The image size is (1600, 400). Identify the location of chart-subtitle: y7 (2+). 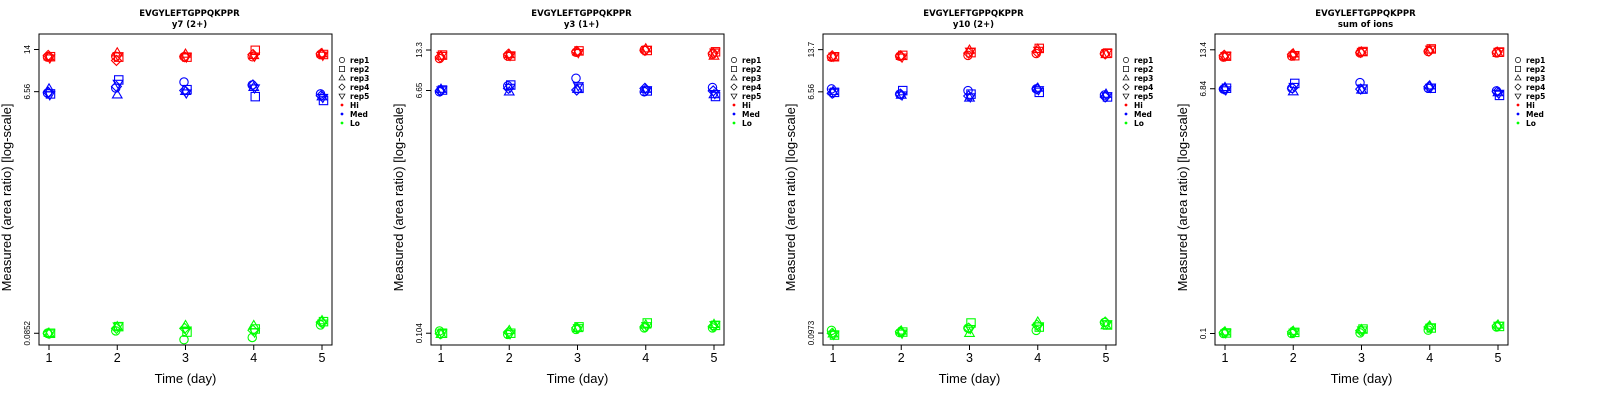
(189, 25).